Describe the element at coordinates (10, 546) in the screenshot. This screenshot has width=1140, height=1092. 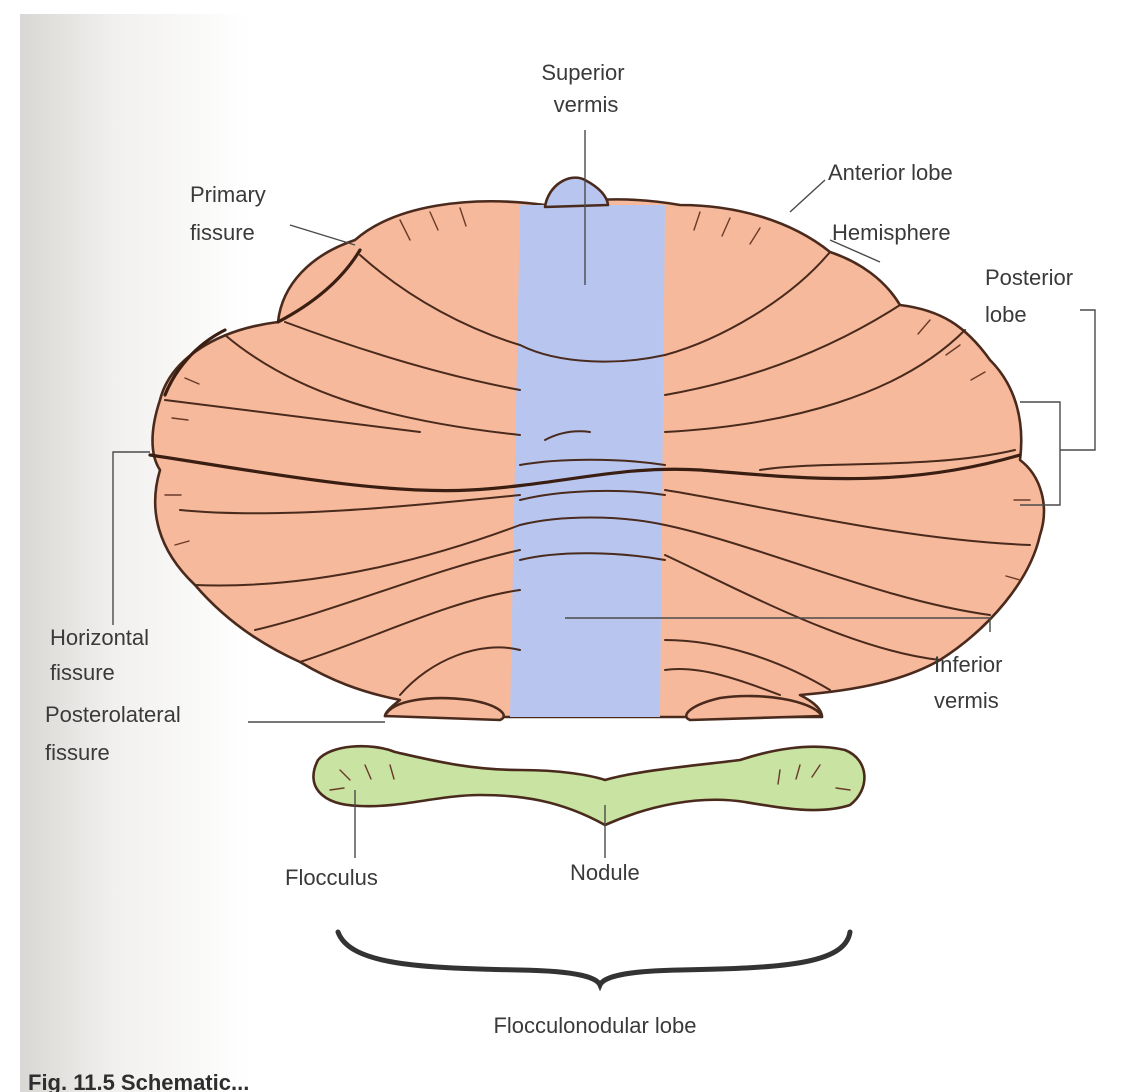
I see `page-edge` at that location.